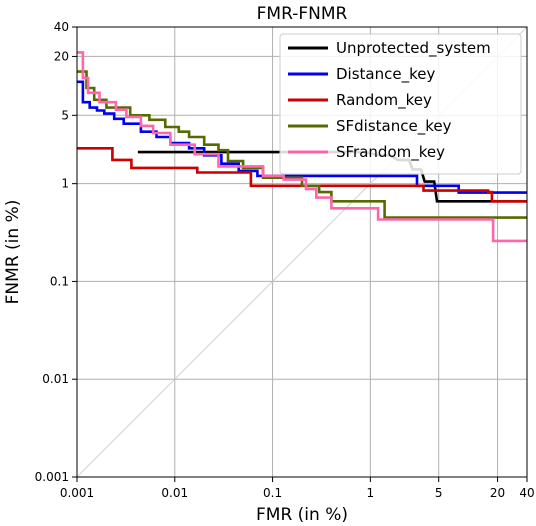  Describe the element at coordinates (302, 14) in the screenshot. I see `chart-title: FMR-FNMR` at that location.